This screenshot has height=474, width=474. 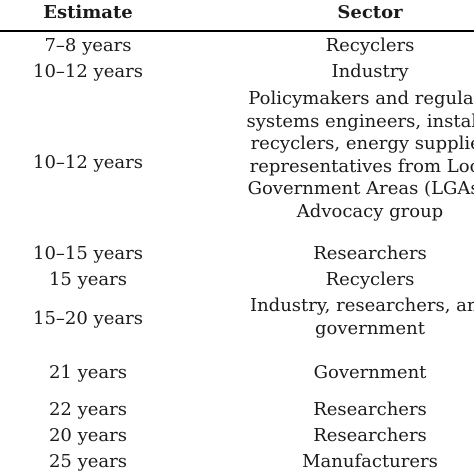 What do you see at coordinates (88, 435) in the screenshot?
I see `estimate-cell: 20 years` at bounding box center [88, 435].